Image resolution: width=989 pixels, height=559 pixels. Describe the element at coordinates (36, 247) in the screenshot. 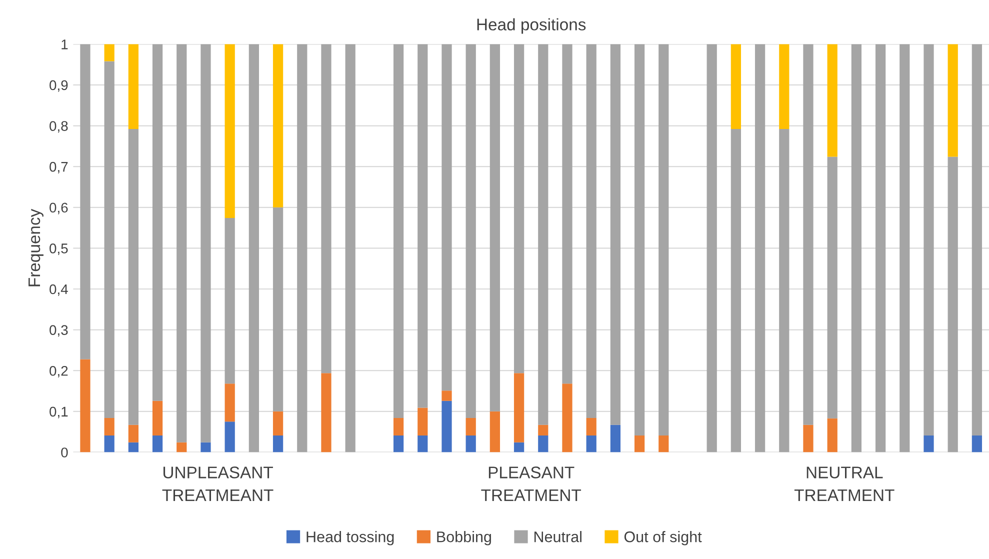

I see `y-axis-title: Frequency` at that location.